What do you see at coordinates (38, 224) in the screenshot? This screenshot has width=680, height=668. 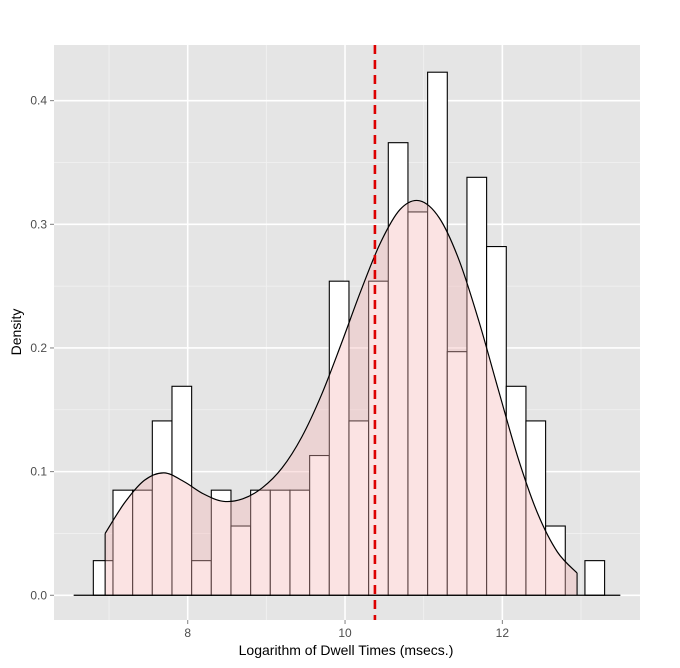 I see `y-tick-label: 0.3` at bounding box center [38, 224].